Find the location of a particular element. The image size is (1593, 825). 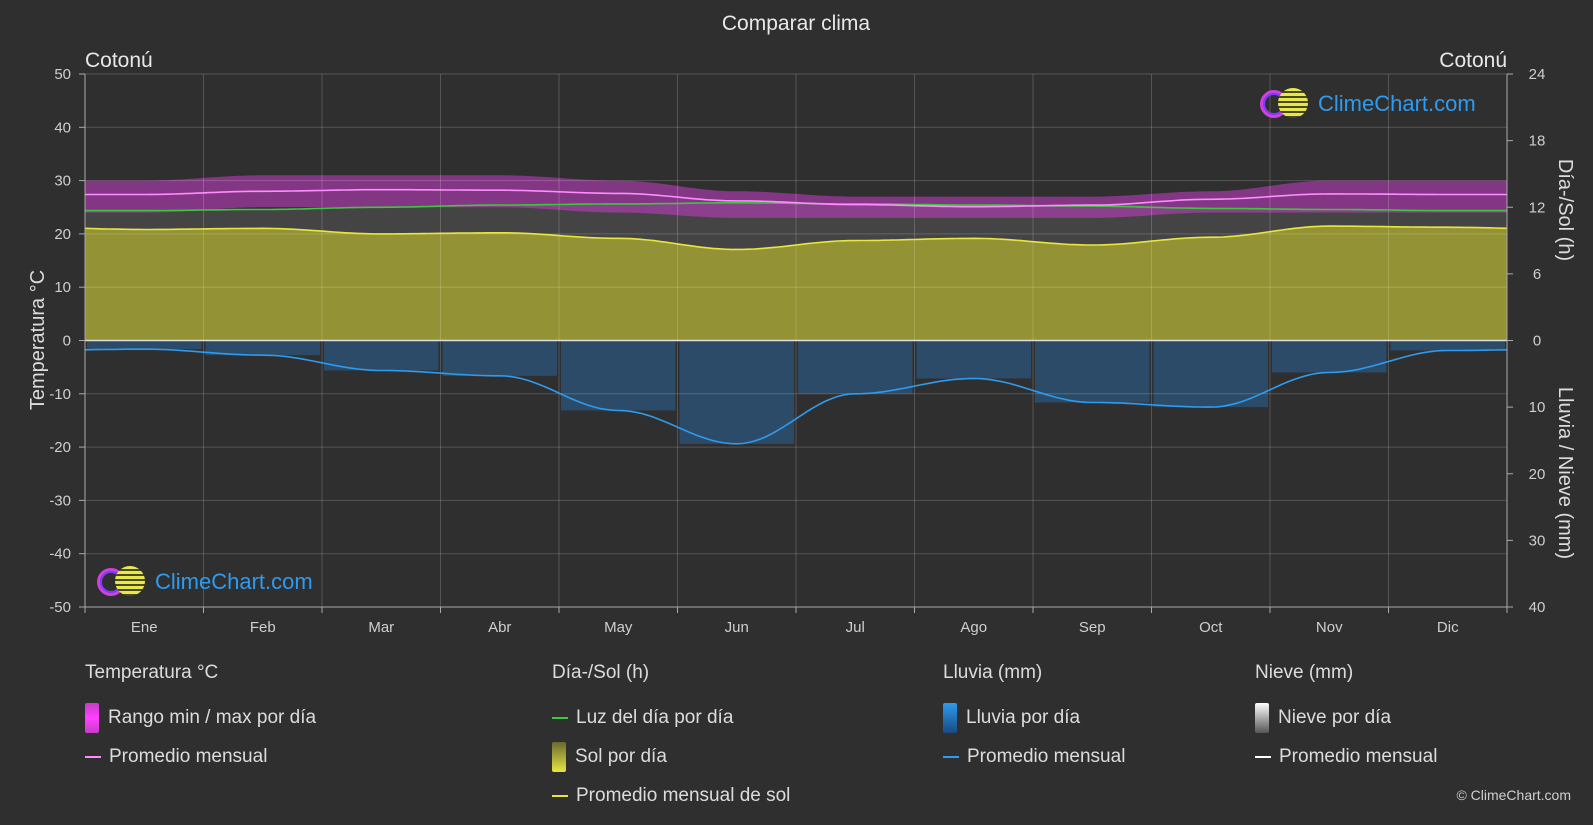

copyright: © ClimeChart.com is located at coordinates (1513, 795).